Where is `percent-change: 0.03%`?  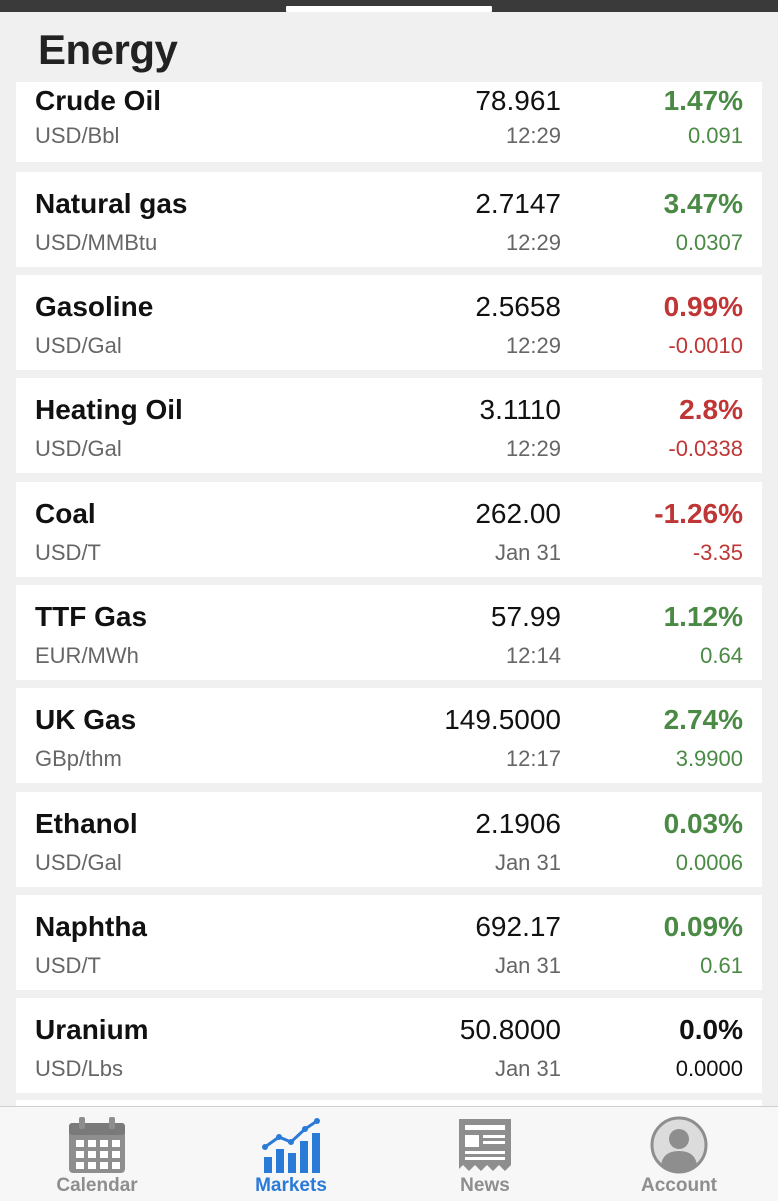 percent-change: 0.03% is located at coordinates (703, 823).